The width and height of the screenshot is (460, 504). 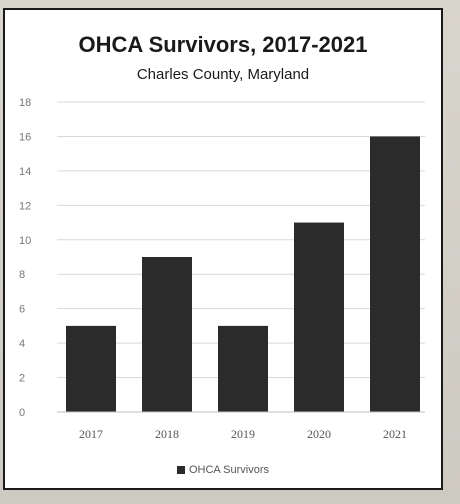 What do you see at coordinates (243, 434) in the screenshot?
I see `x-tick-label: 2019` at bounding box center [243, 434].